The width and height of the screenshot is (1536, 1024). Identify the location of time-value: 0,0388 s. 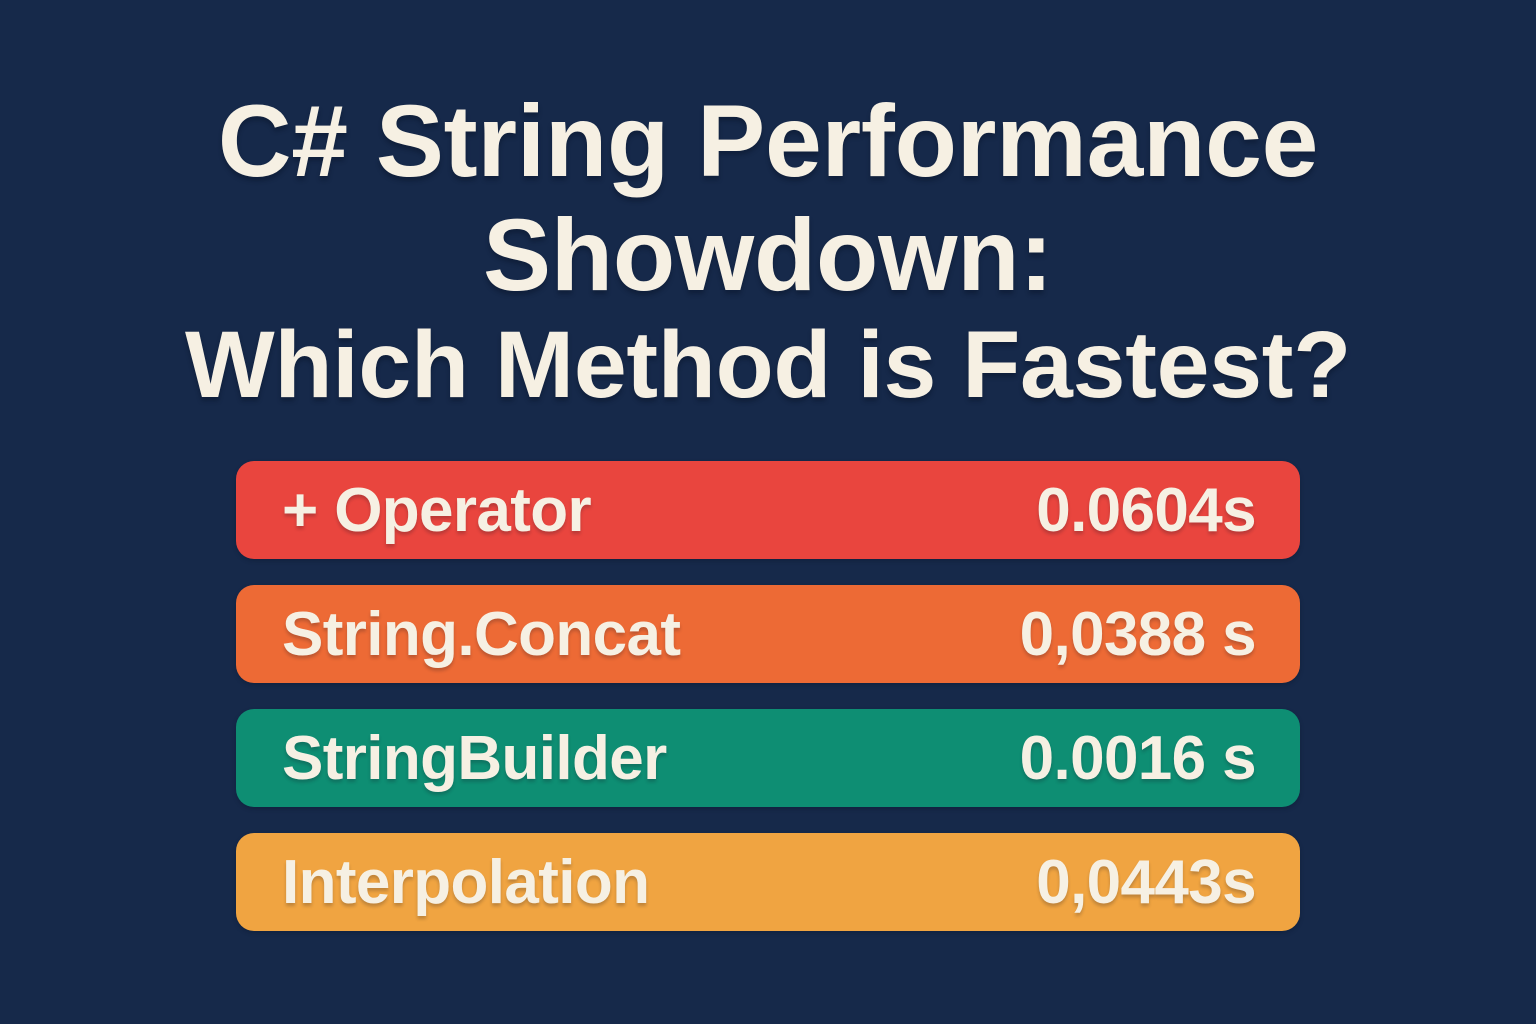
(1138, 634).